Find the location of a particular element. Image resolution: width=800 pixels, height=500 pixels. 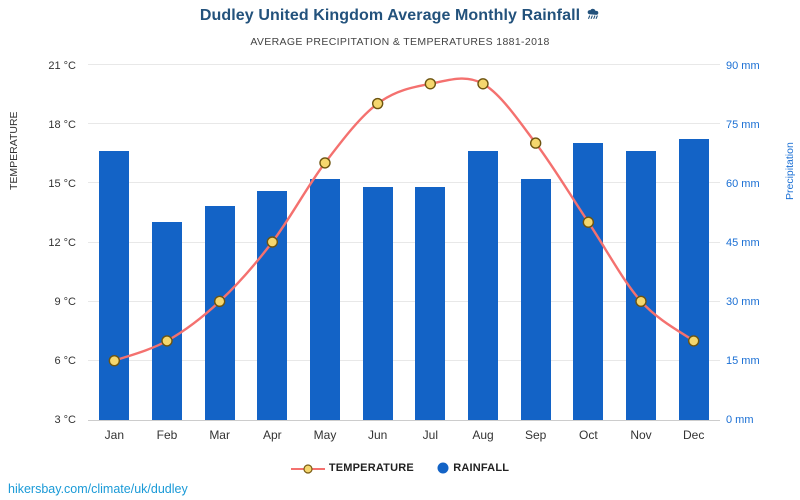

temperature-marker-nov is located at coordinates (641, 301).